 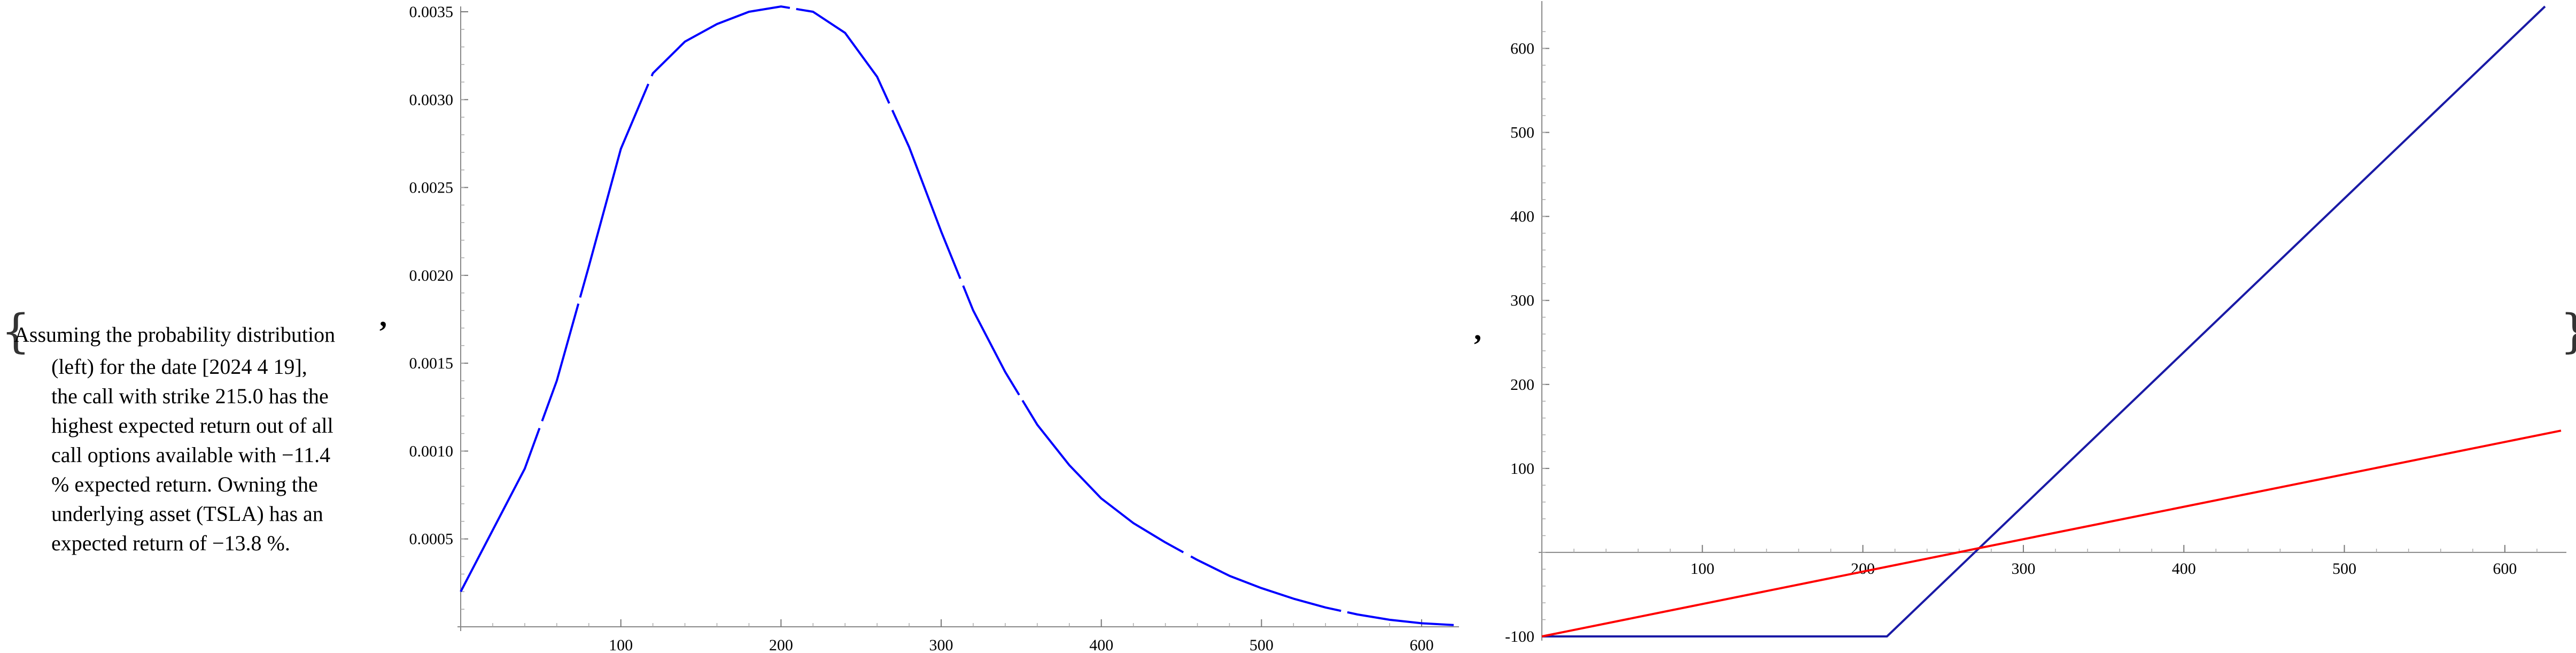 I want to click on caption-line: underlying asset (TSLA) has an, so click(x=187, y=514).